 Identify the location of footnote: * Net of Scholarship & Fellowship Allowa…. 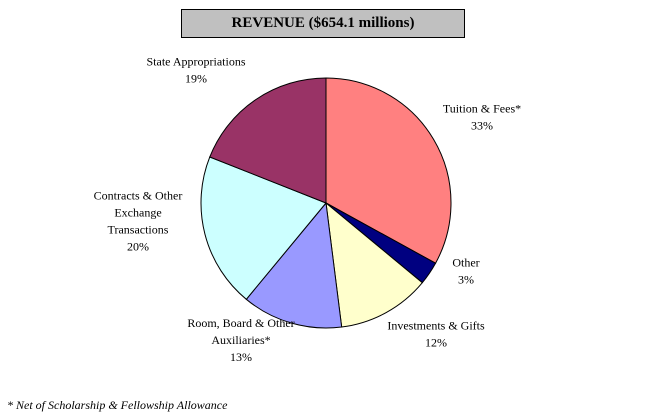
(117, 405).